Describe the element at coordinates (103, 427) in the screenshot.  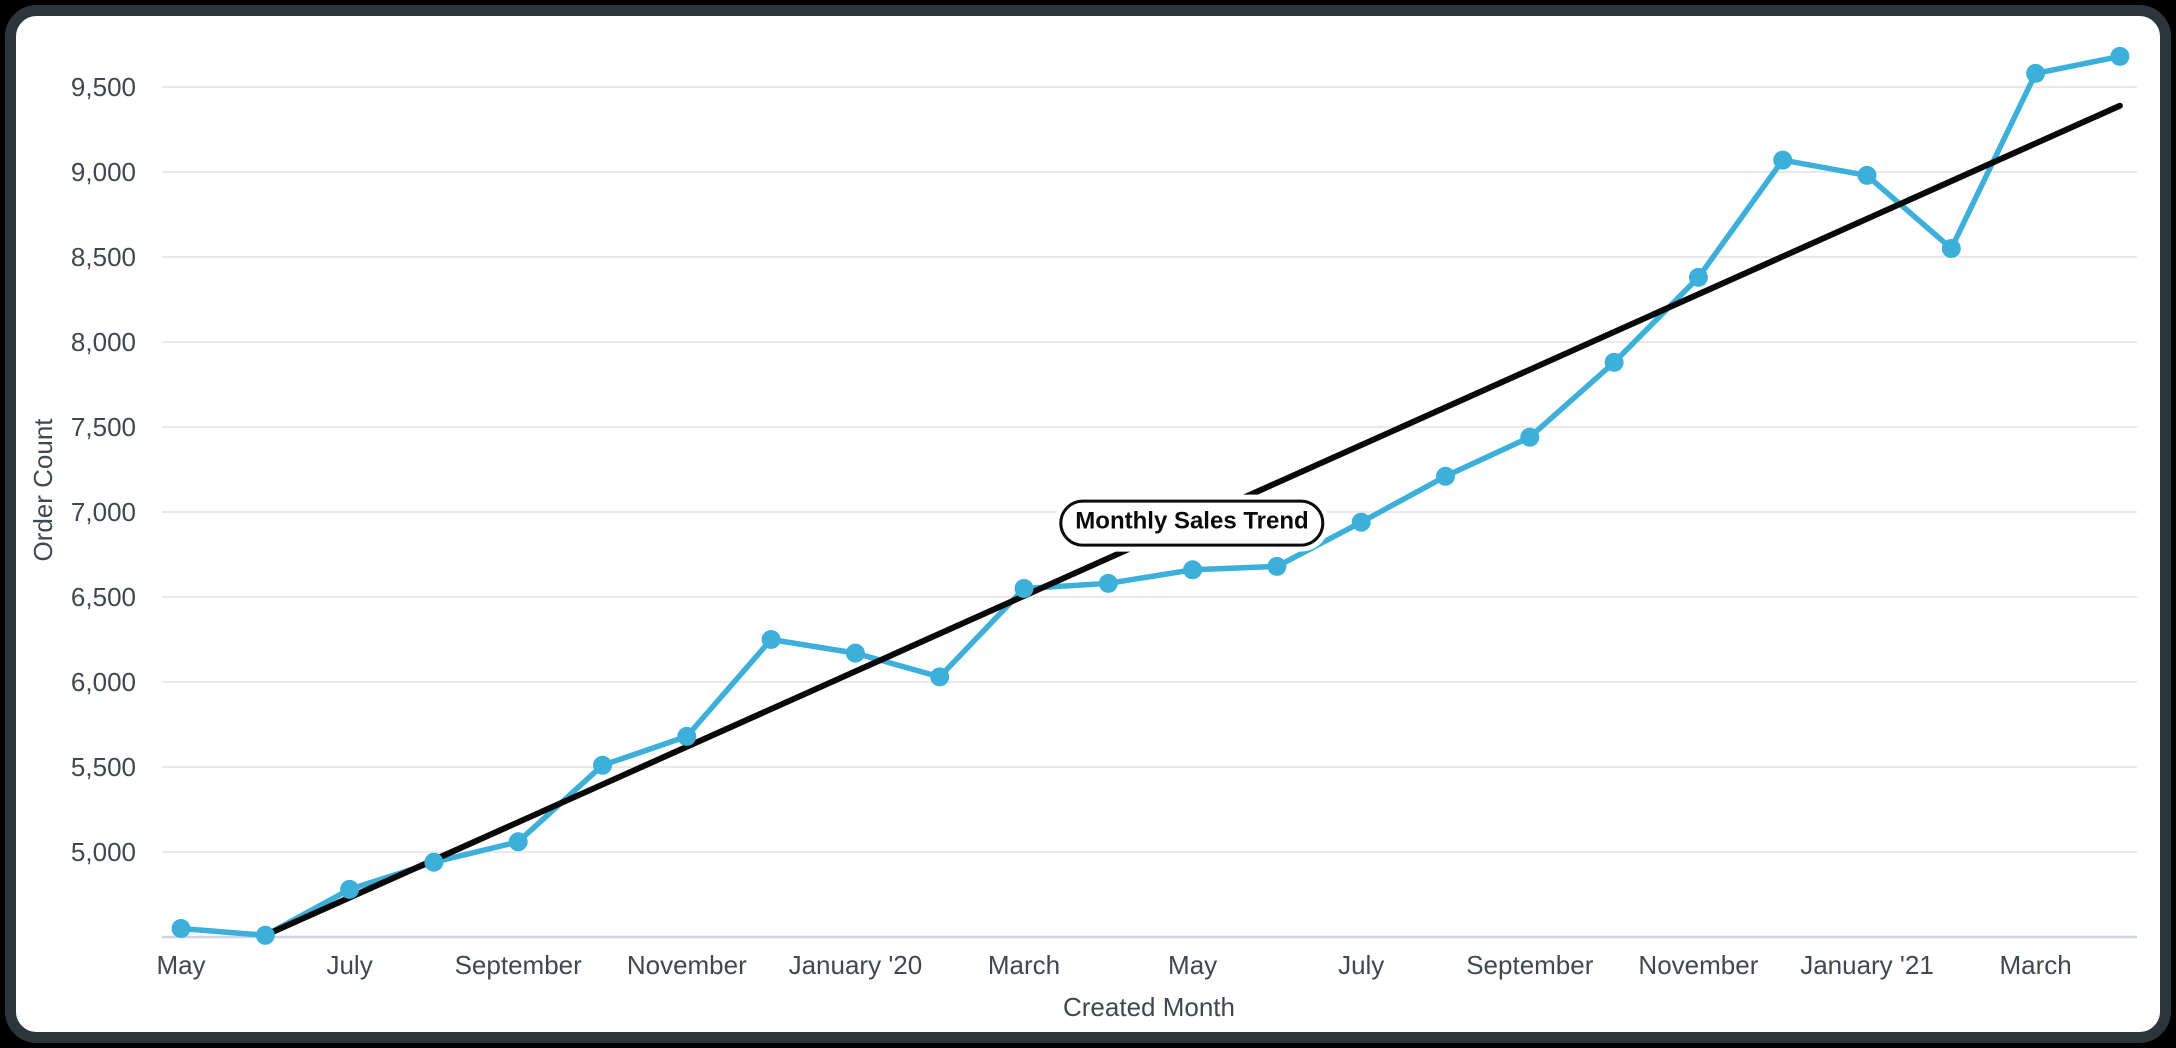
I see `y-tick-label: 7,500` at that location.